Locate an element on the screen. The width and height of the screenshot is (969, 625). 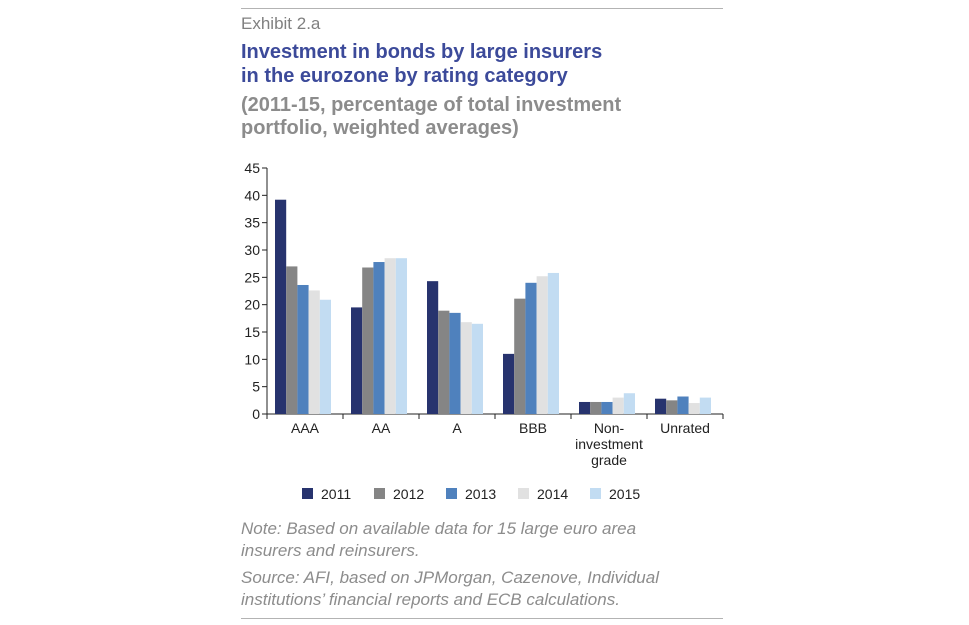
y-tick-label-10: 10 is located at coordinates (252, 359).